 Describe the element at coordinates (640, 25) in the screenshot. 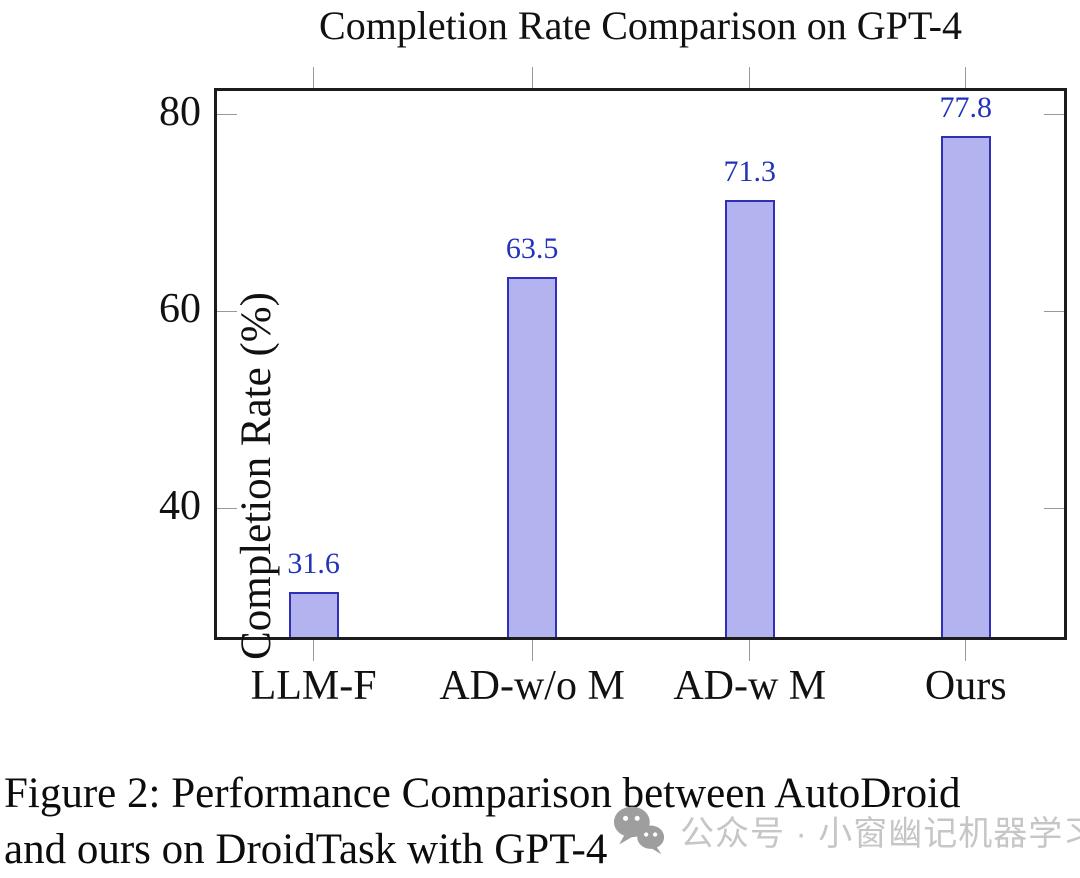

I see `chart-title: Completion Rate Comparison on GPT-4` at that location.